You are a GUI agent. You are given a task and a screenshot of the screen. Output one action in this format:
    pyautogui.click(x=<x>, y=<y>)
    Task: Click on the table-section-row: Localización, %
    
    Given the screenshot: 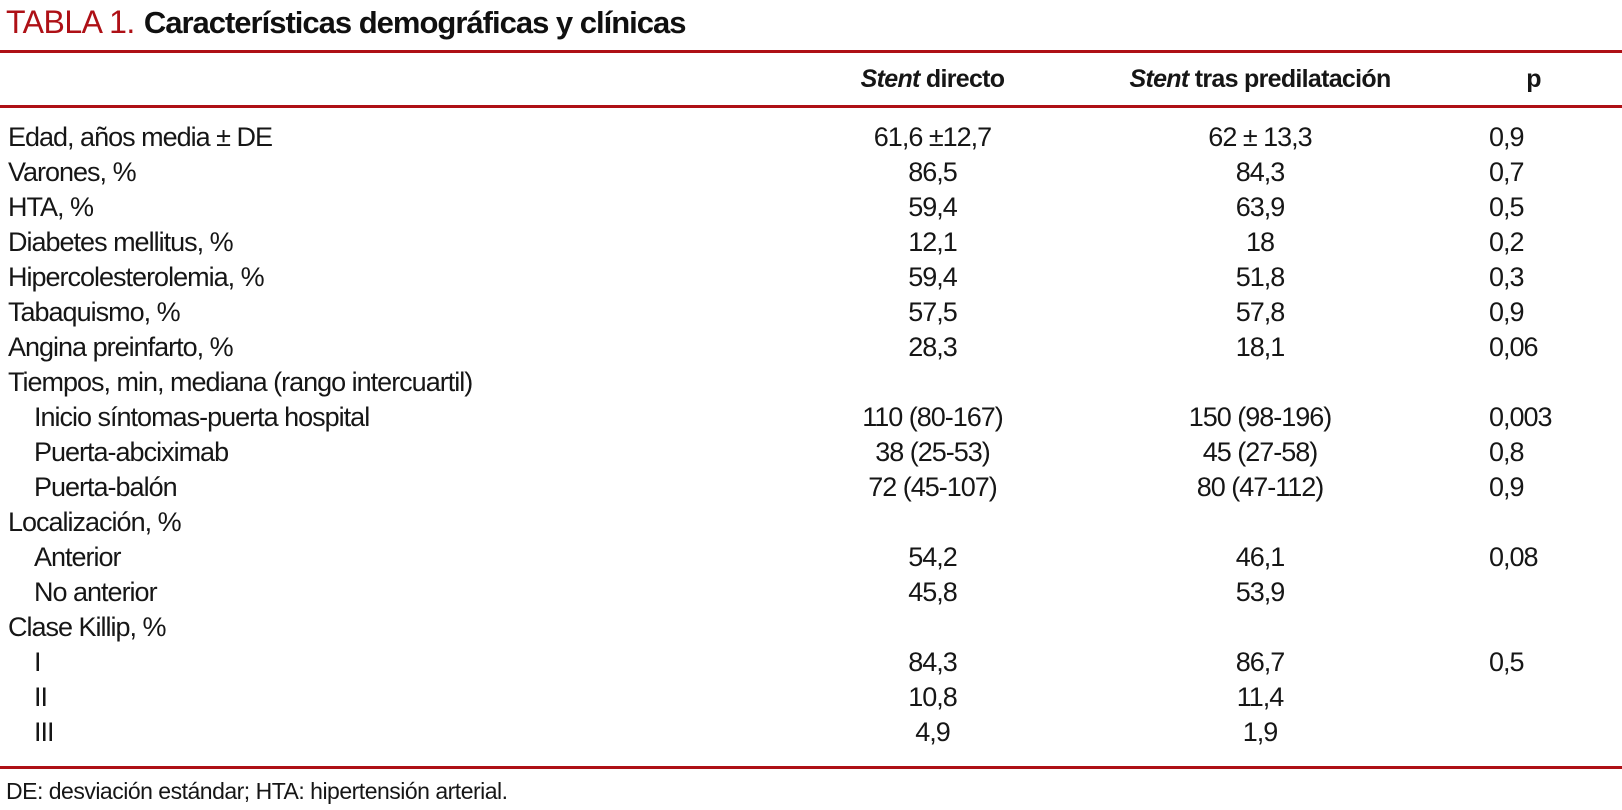 What is the action you would take?
    pyautogui.click(x=811, y=522)
    